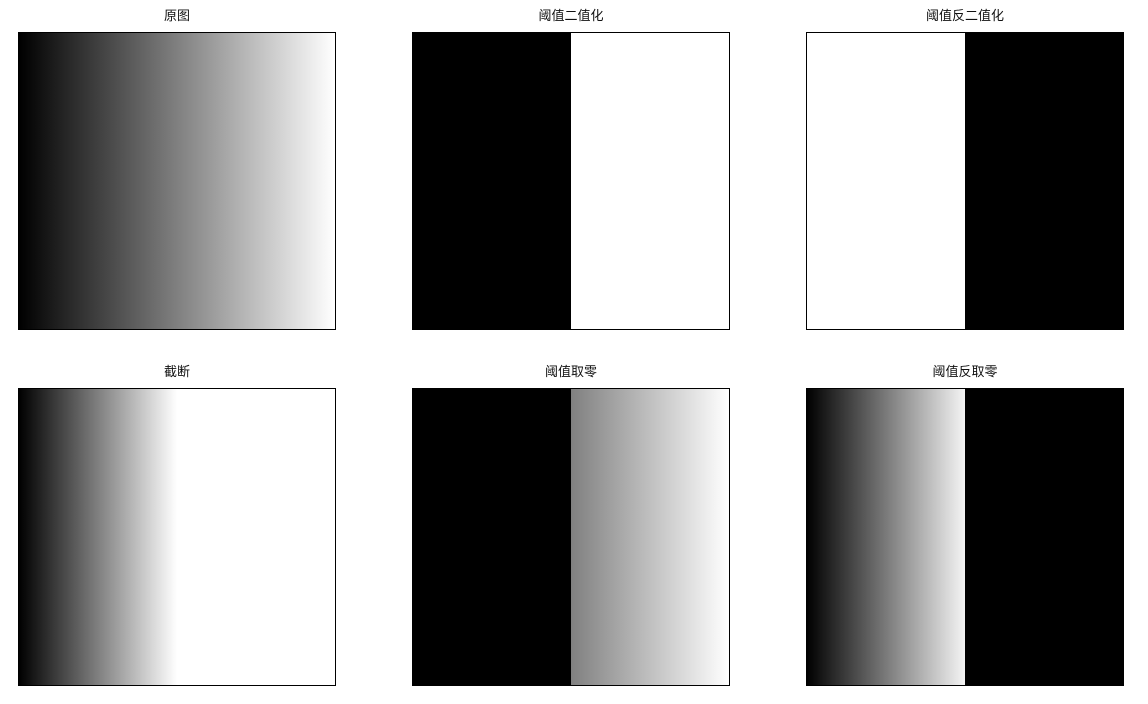 The height and width of the screenshot is (704, 1148). What do you see at coordinates (176, 372) in the screenshot?
I see `panel-title: 截断` at bounding box center [176, 372].